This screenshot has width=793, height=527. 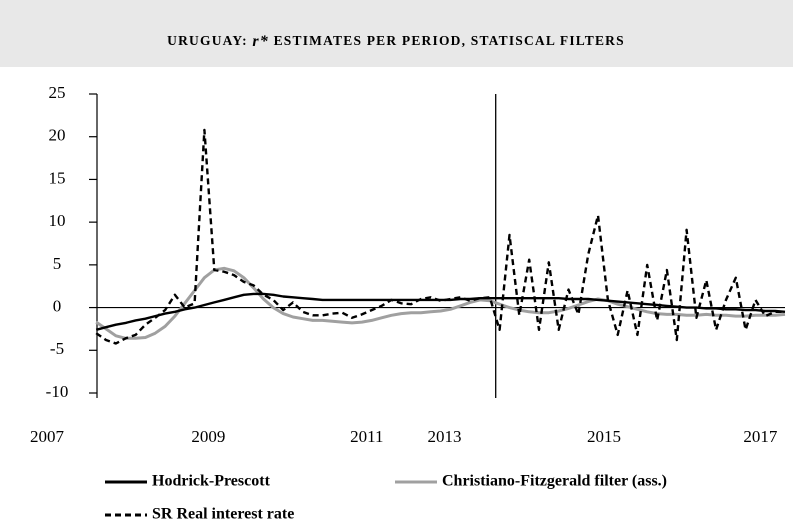 What do you see at coordinates (604, 436) in the screenshot?
I see `x-tick-label: 2015` at bounding box center [604, 436].